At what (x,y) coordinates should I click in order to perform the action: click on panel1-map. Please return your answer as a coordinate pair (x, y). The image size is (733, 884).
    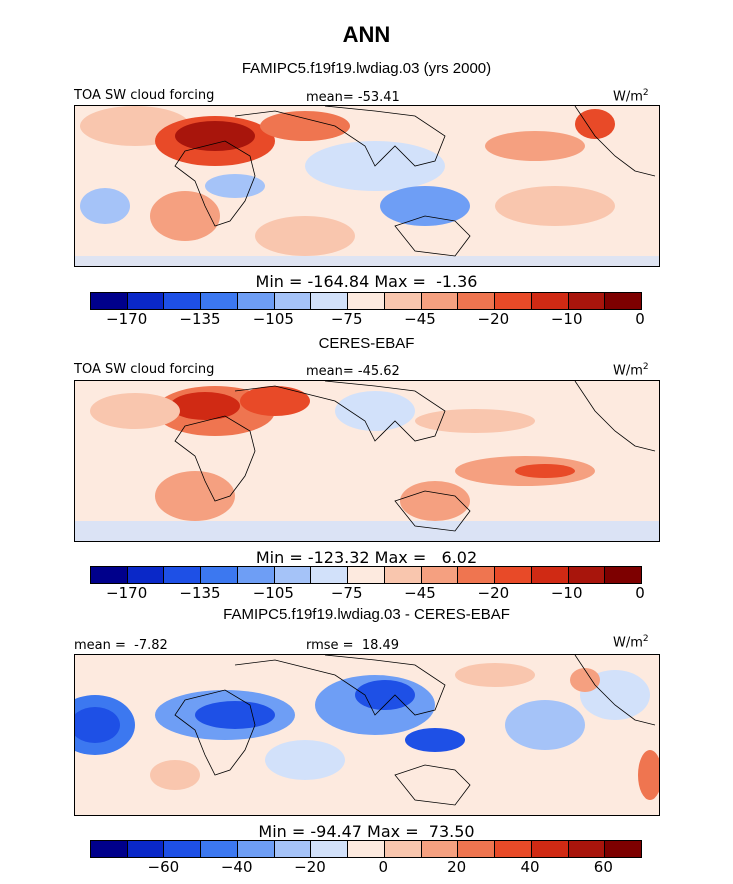
    Looking at the image, I should click on (367, 186).